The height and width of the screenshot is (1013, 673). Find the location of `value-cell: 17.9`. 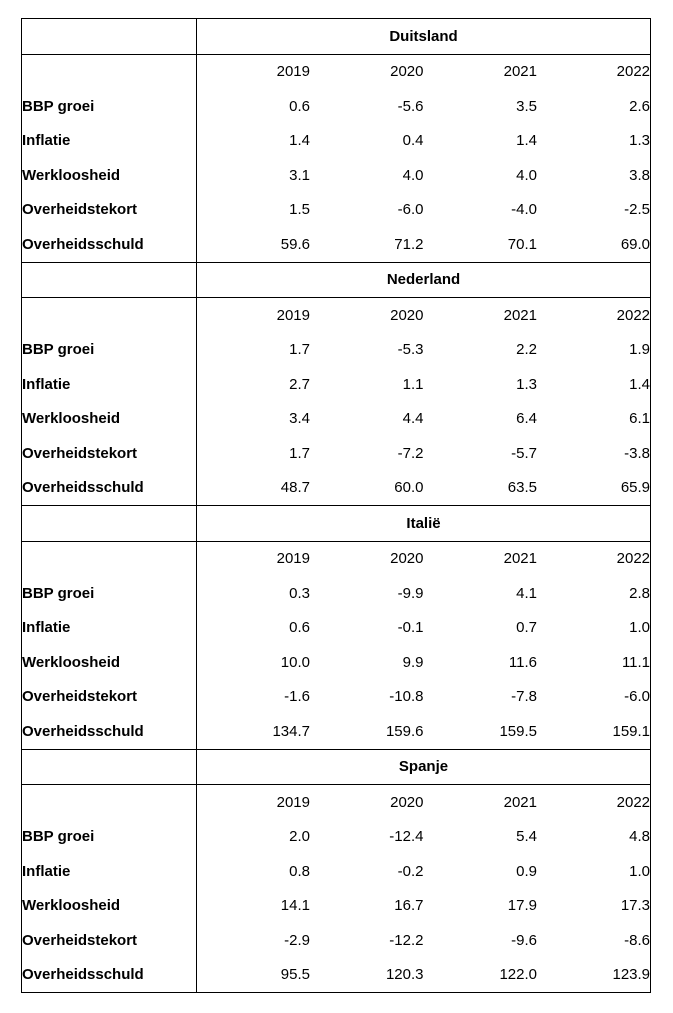

value-cell: 17.9 is located at coordinates (480, 905).